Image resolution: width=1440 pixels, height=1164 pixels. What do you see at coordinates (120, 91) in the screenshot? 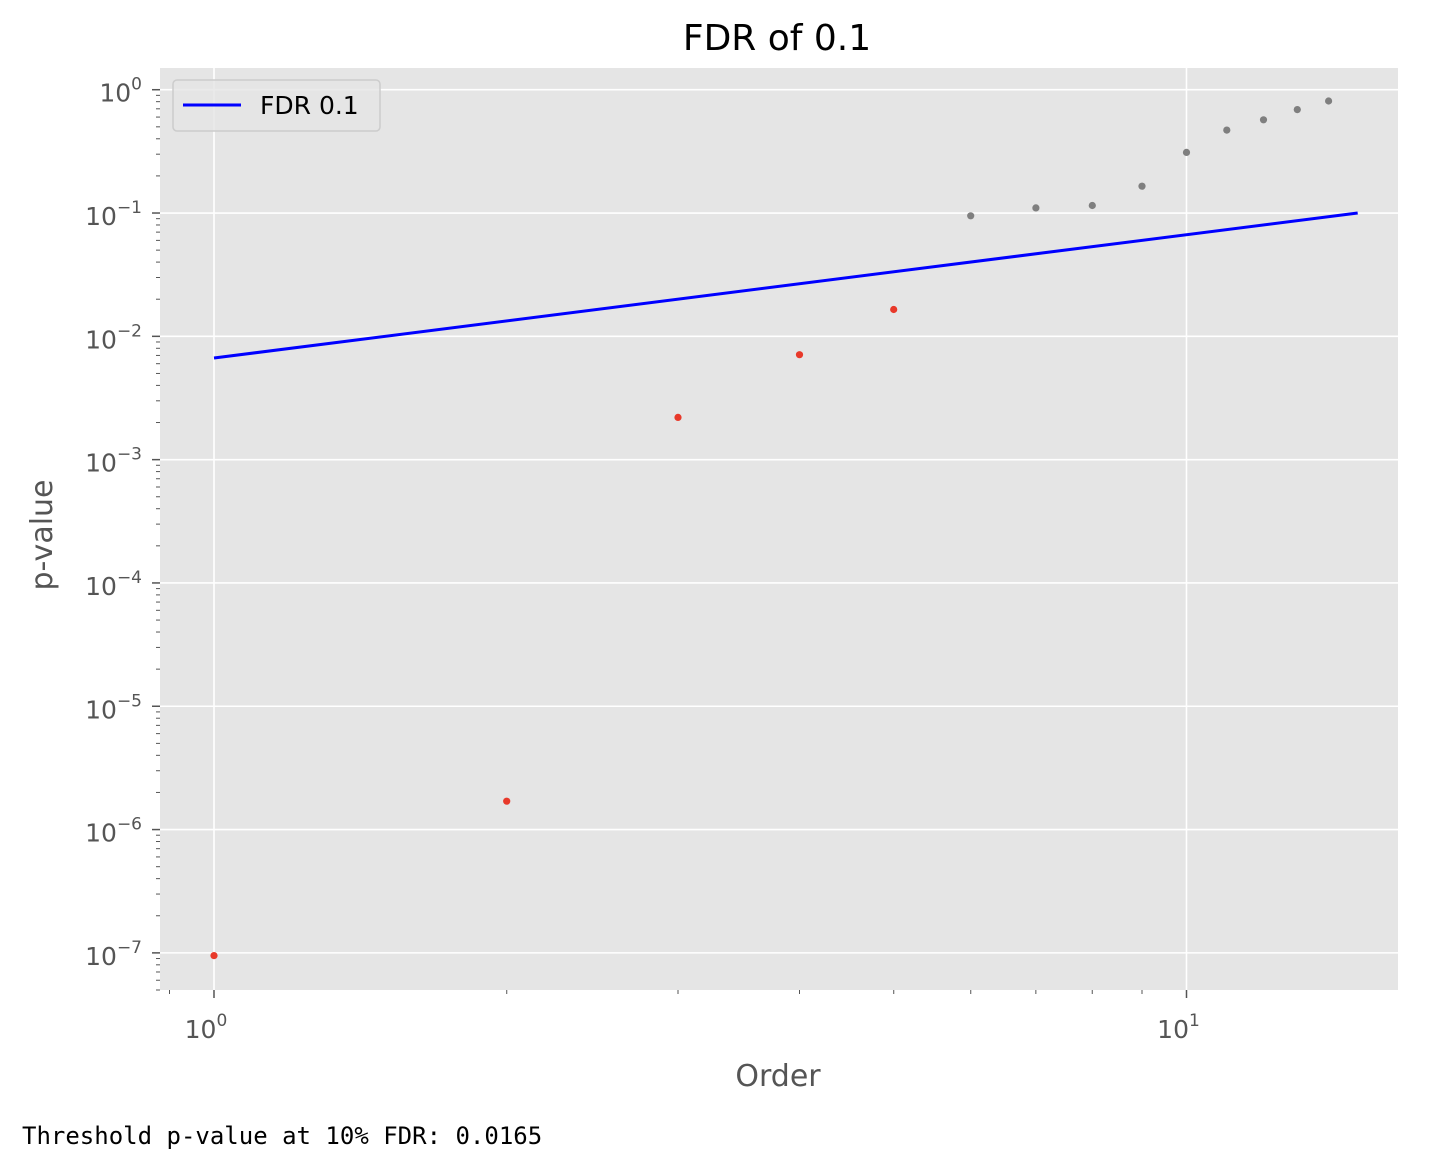
I see `y-tick-label: 10⁰` at bounding box center [120, 91].